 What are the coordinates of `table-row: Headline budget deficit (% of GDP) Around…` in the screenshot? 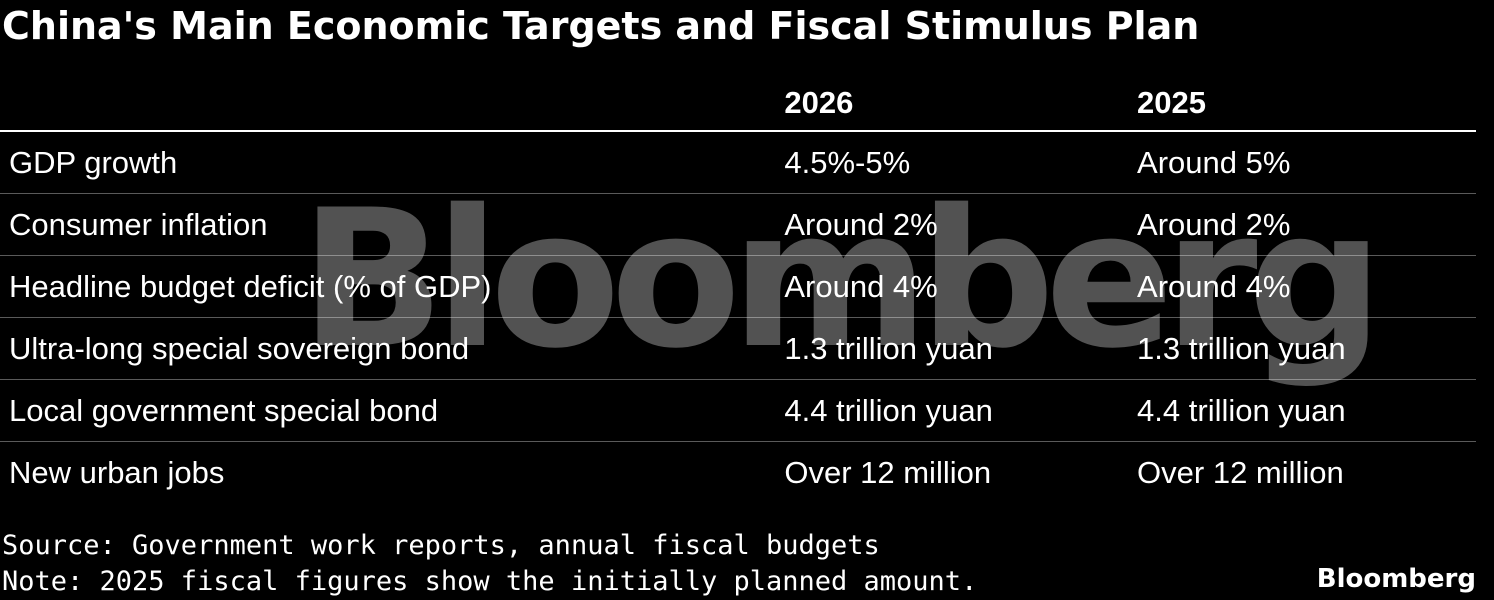 It's located at (738, 286).